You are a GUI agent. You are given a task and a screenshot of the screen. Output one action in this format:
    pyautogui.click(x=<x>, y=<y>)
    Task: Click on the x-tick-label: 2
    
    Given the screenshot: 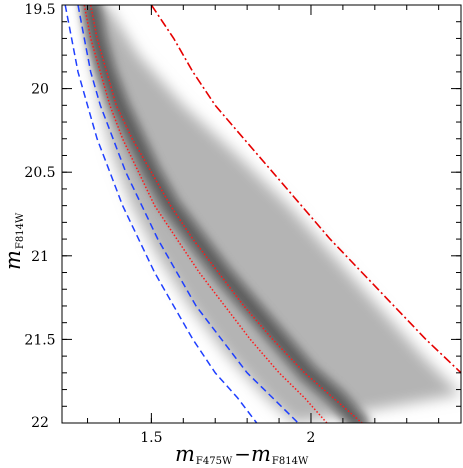 What is the action you would take?
    pyautogui.click(x=311, y=438)
    